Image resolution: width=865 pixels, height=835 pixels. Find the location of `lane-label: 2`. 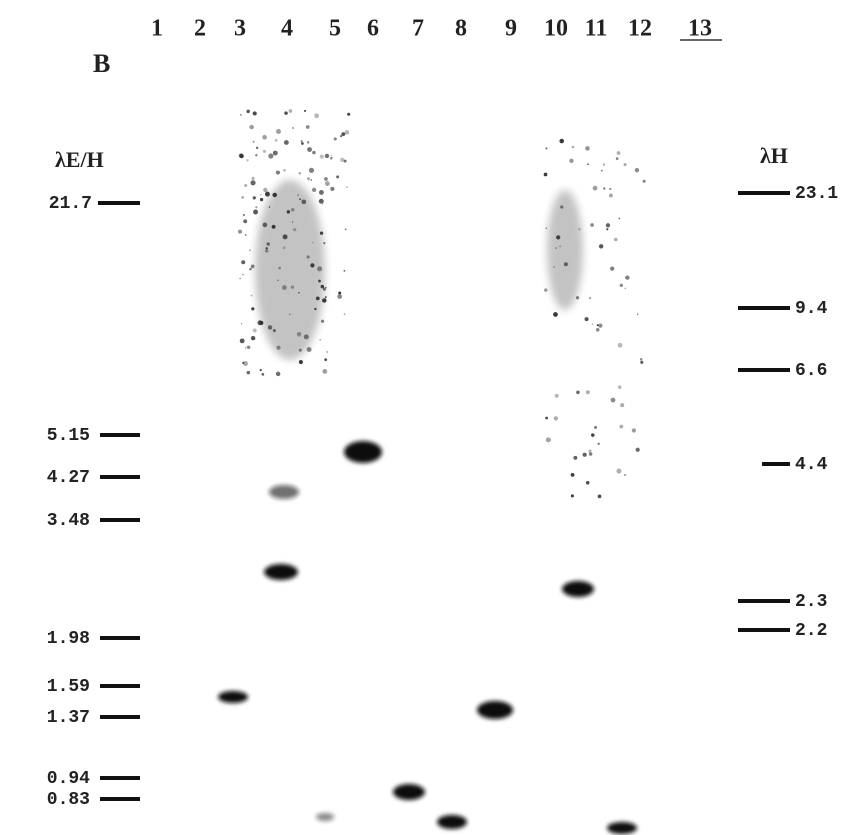

lane-label: 2 is located at coordinates (200, 29).